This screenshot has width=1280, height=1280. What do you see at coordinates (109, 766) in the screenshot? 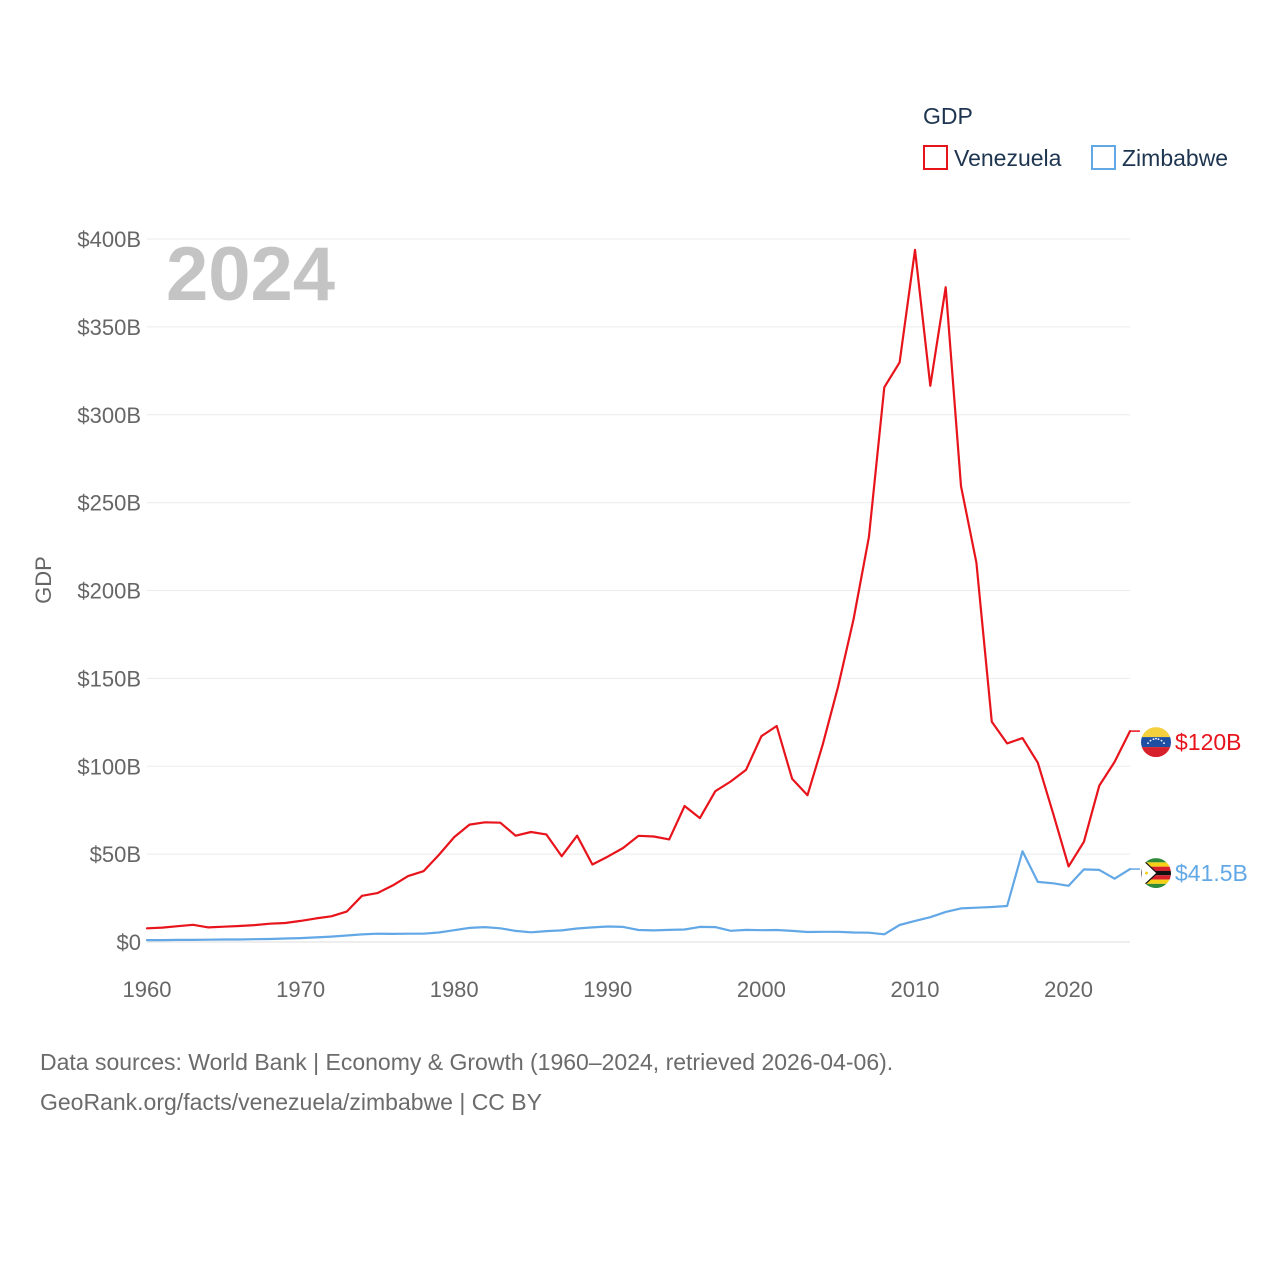
I see `y-tick-label: $100B` at bounding box center [109, 766].